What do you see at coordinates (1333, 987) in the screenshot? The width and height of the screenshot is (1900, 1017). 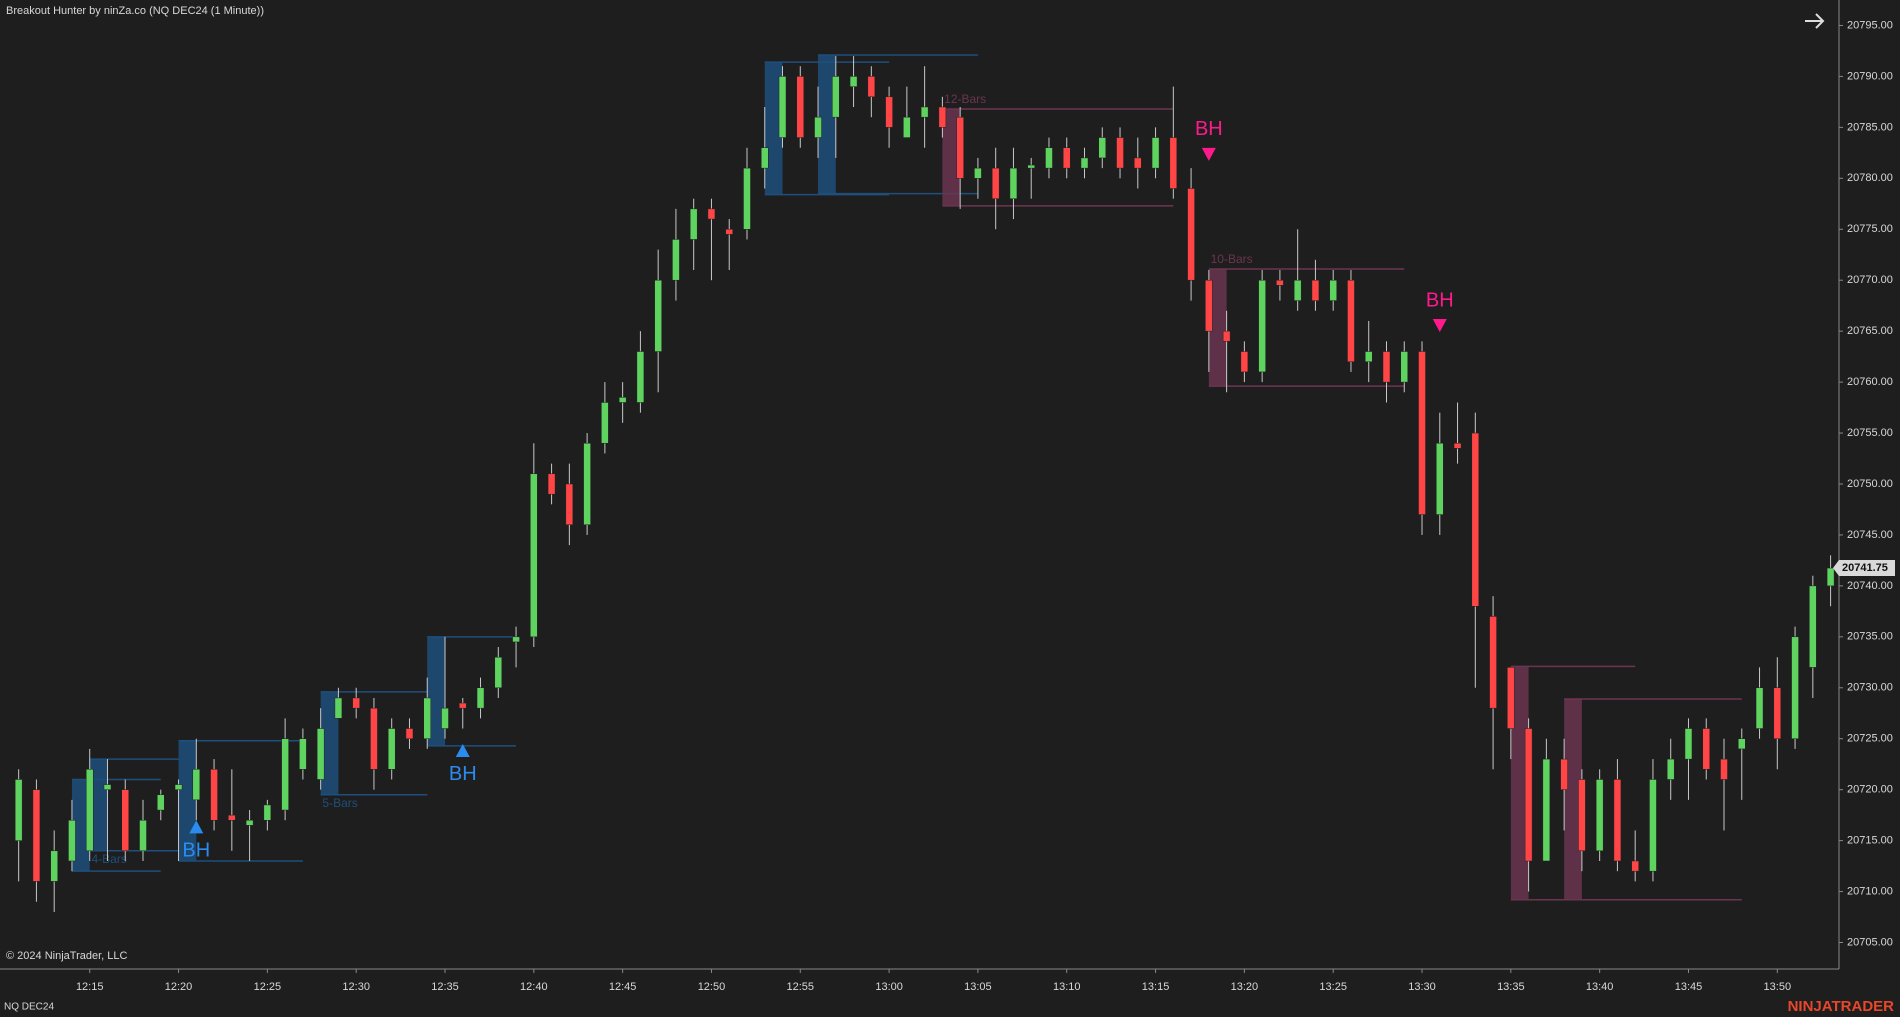 I see `x-tick-label: 13:25` at bounding box center [1333, 987].